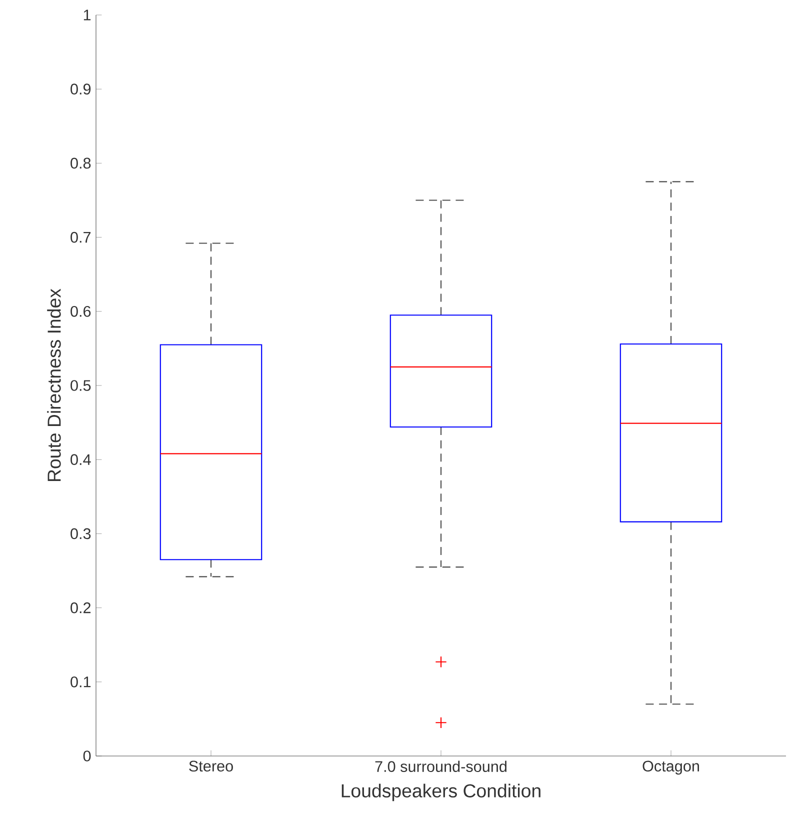 This screenshot has width=790, height=835. Describe the element at coordinates (80, 311) in the screenshot. I see `y-tick-label: 0.6` at that location.